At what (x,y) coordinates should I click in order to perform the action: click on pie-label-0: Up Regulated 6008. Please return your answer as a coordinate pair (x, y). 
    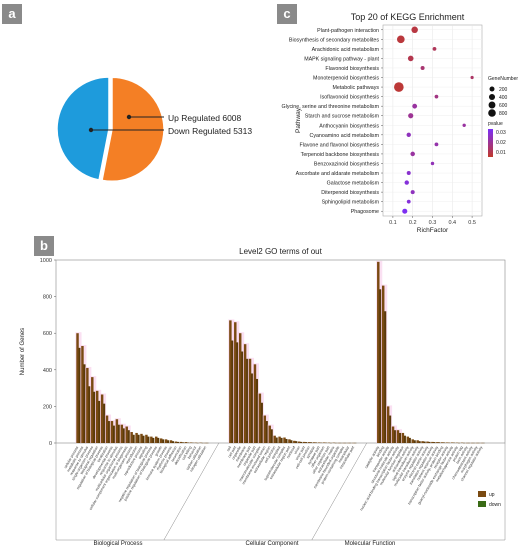
    Looking at the image, I should click on (205, 118).